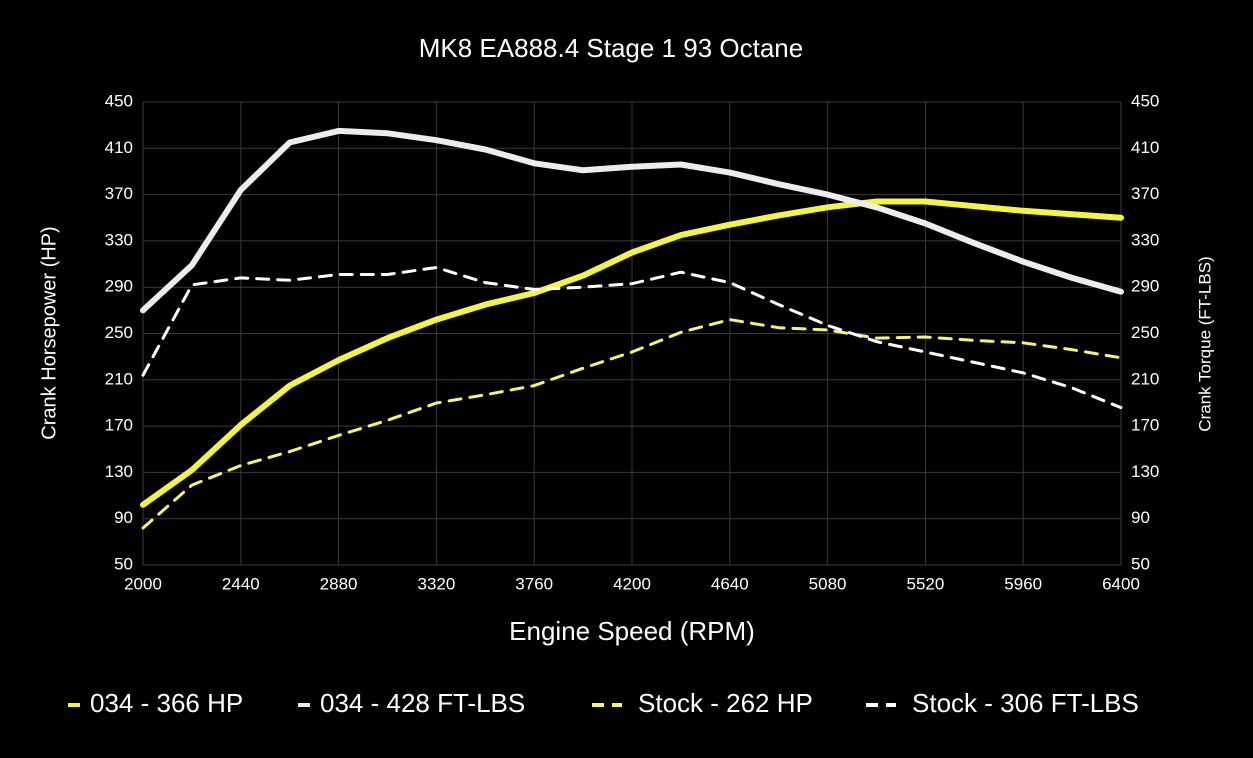 Image resolution: width=1253 pixels, height=758 pixels. Describe the element at coordinates (1145, 332) in the screenshot. I see `y2-tick-label: 250` at that location.